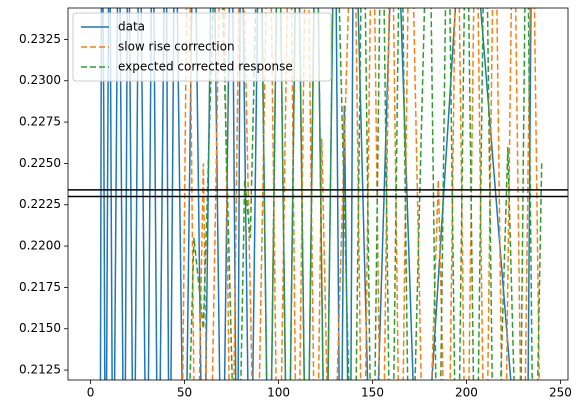  I want to click on y-tick-label: 0.2200, so click(40, 246).